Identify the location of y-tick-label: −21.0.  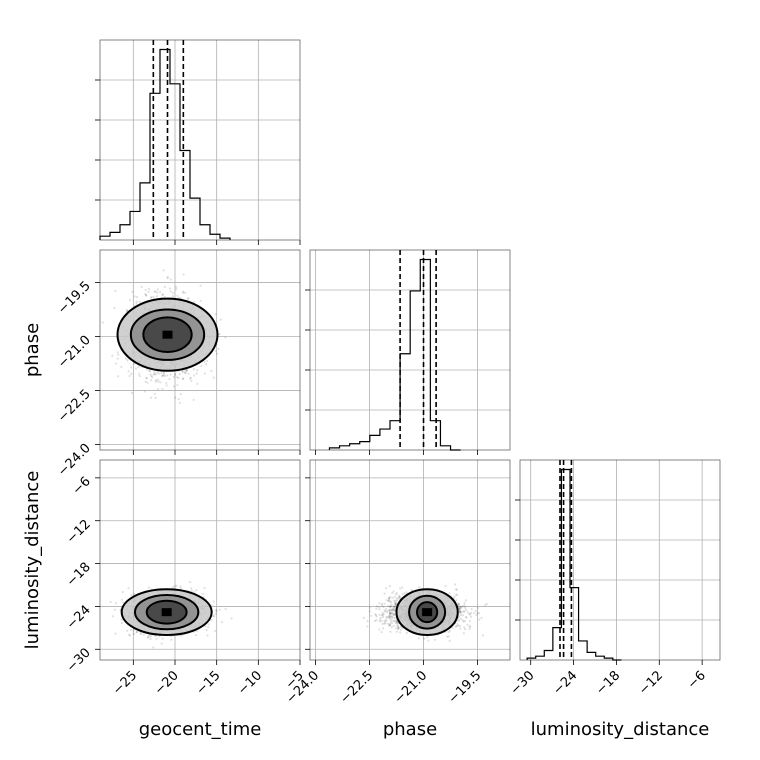
(74, 352).